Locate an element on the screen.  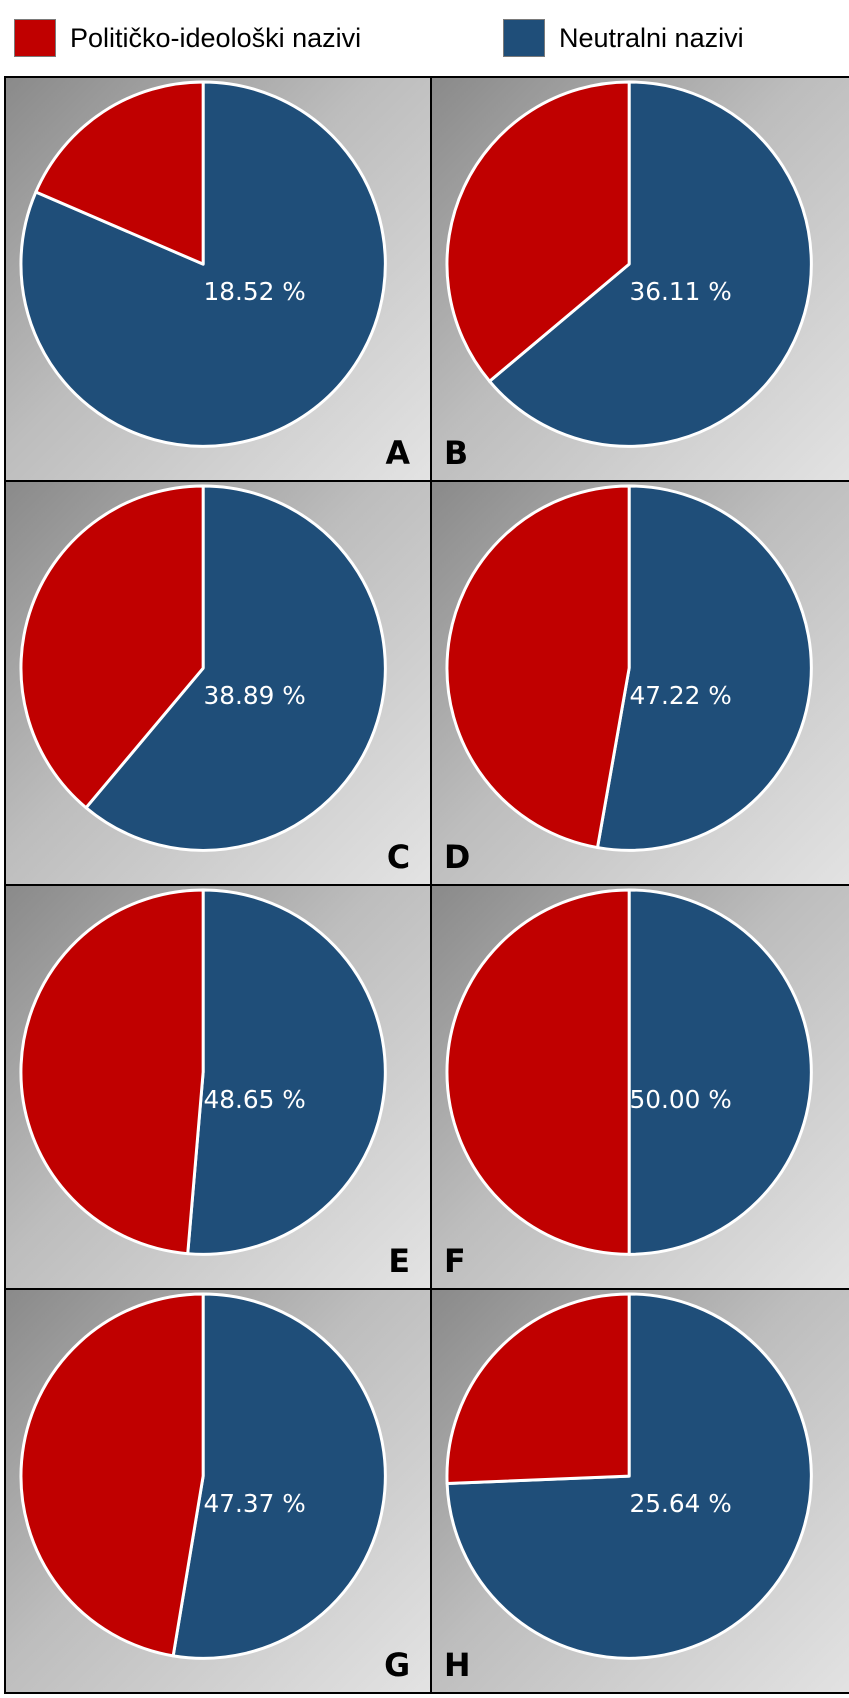
pie-chart-f: 50.00 % F is located at coordinates (628, 1084).